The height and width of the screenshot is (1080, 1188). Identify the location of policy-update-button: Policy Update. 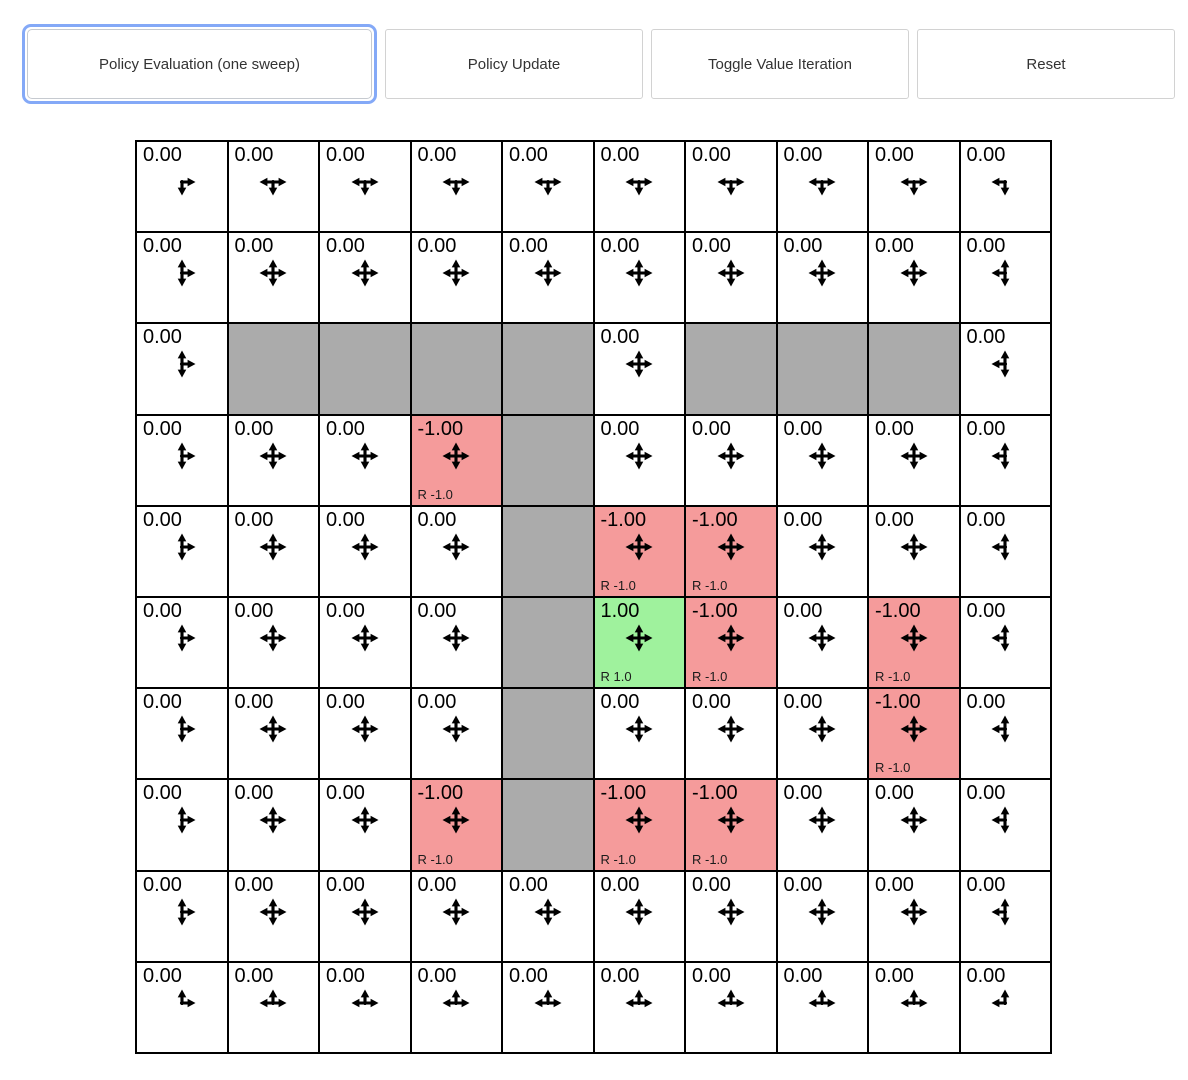
(514, 64).